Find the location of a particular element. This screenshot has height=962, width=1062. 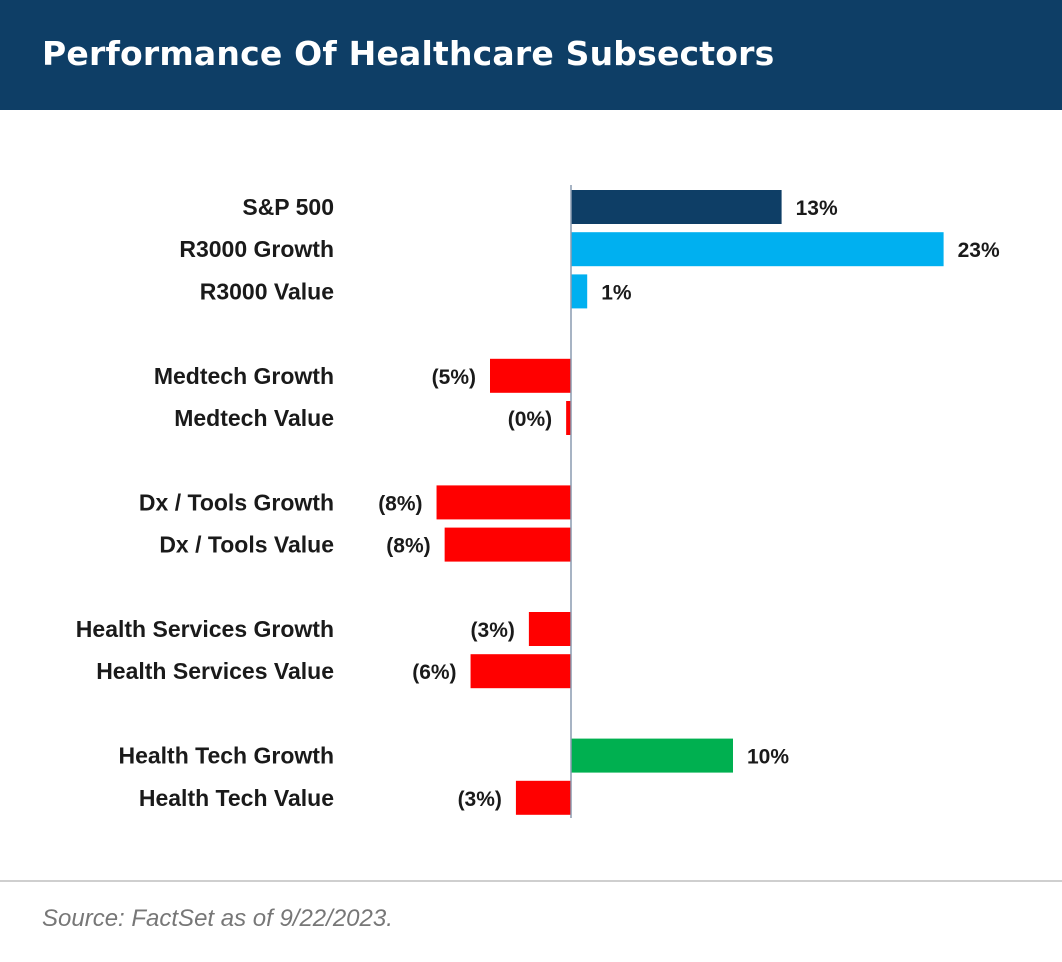

category-label: Medtech Value is located at coordinates (254, 418).